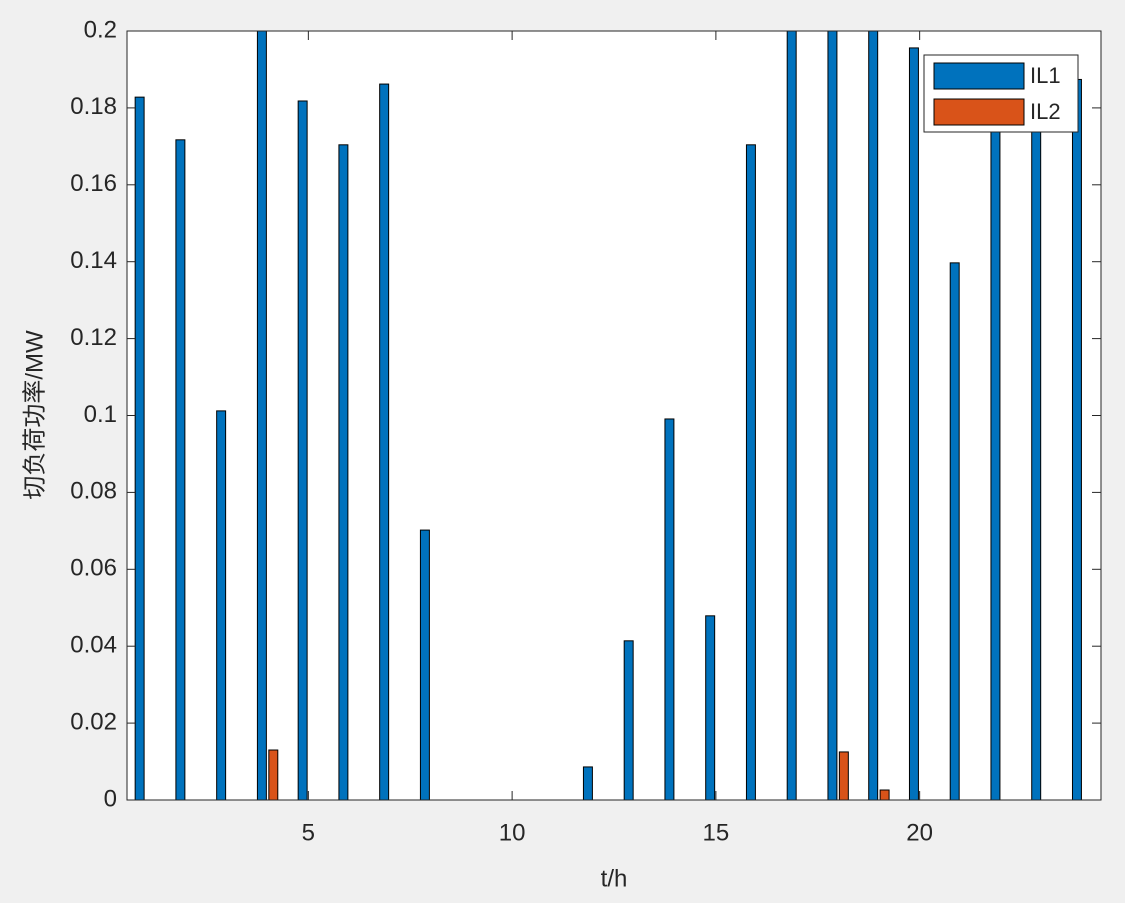  I want to click on y-tick-label: 0.02, so click(93, 721).